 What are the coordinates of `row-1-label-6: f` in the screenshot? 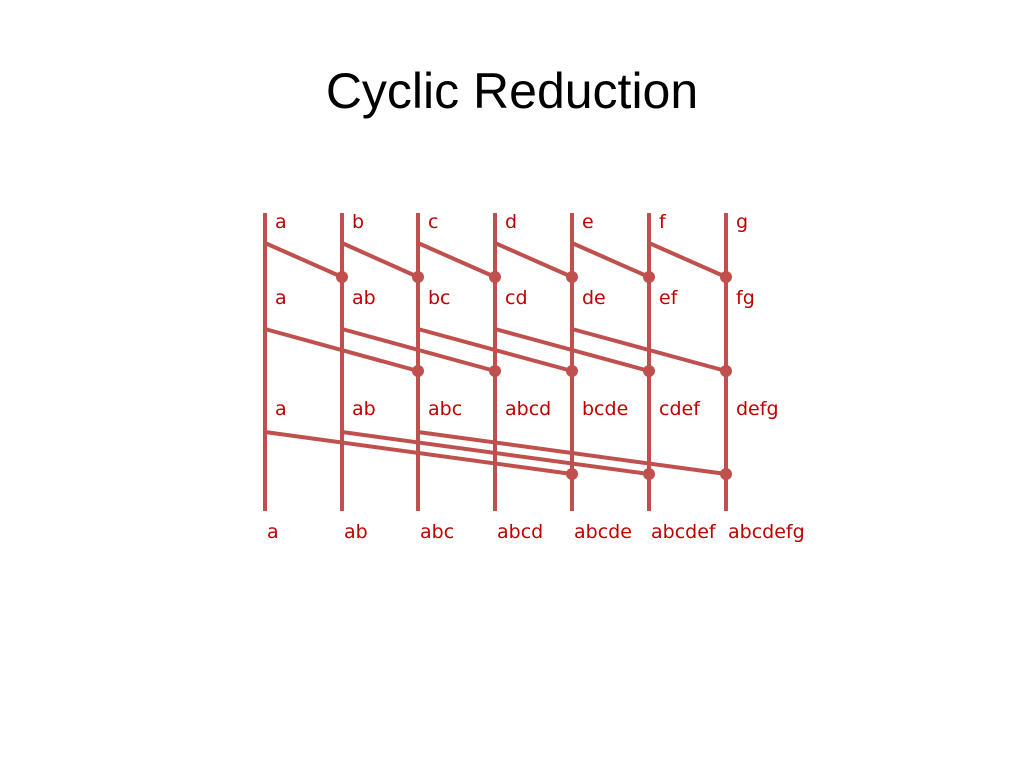 It's located at (663, 222).